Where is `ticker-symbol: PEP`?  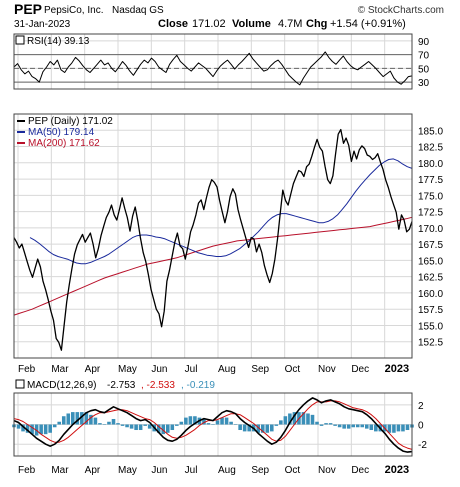 ticker-symbol: PEP is located at coordinates (28, 9).